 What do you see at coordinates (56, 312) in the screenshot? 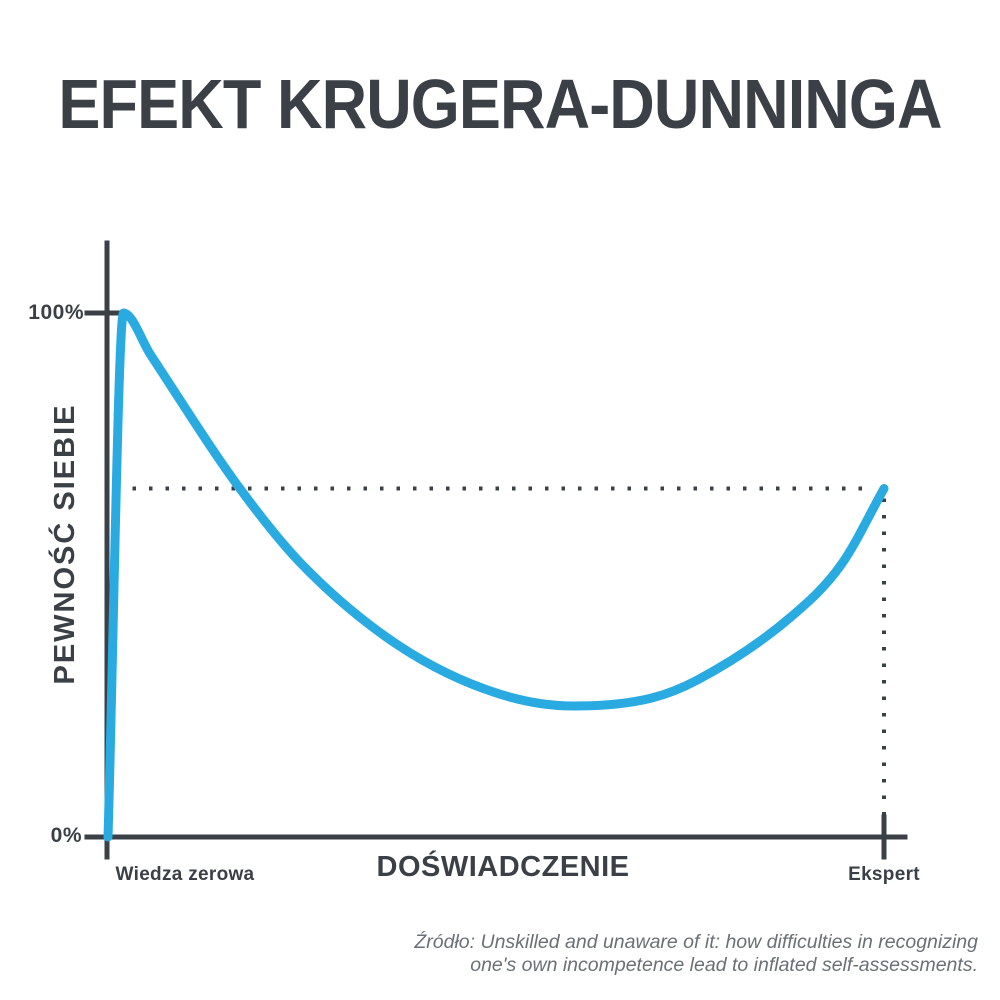
I see `y-tick-label-100: 100%` at bounding box center [56, 312].